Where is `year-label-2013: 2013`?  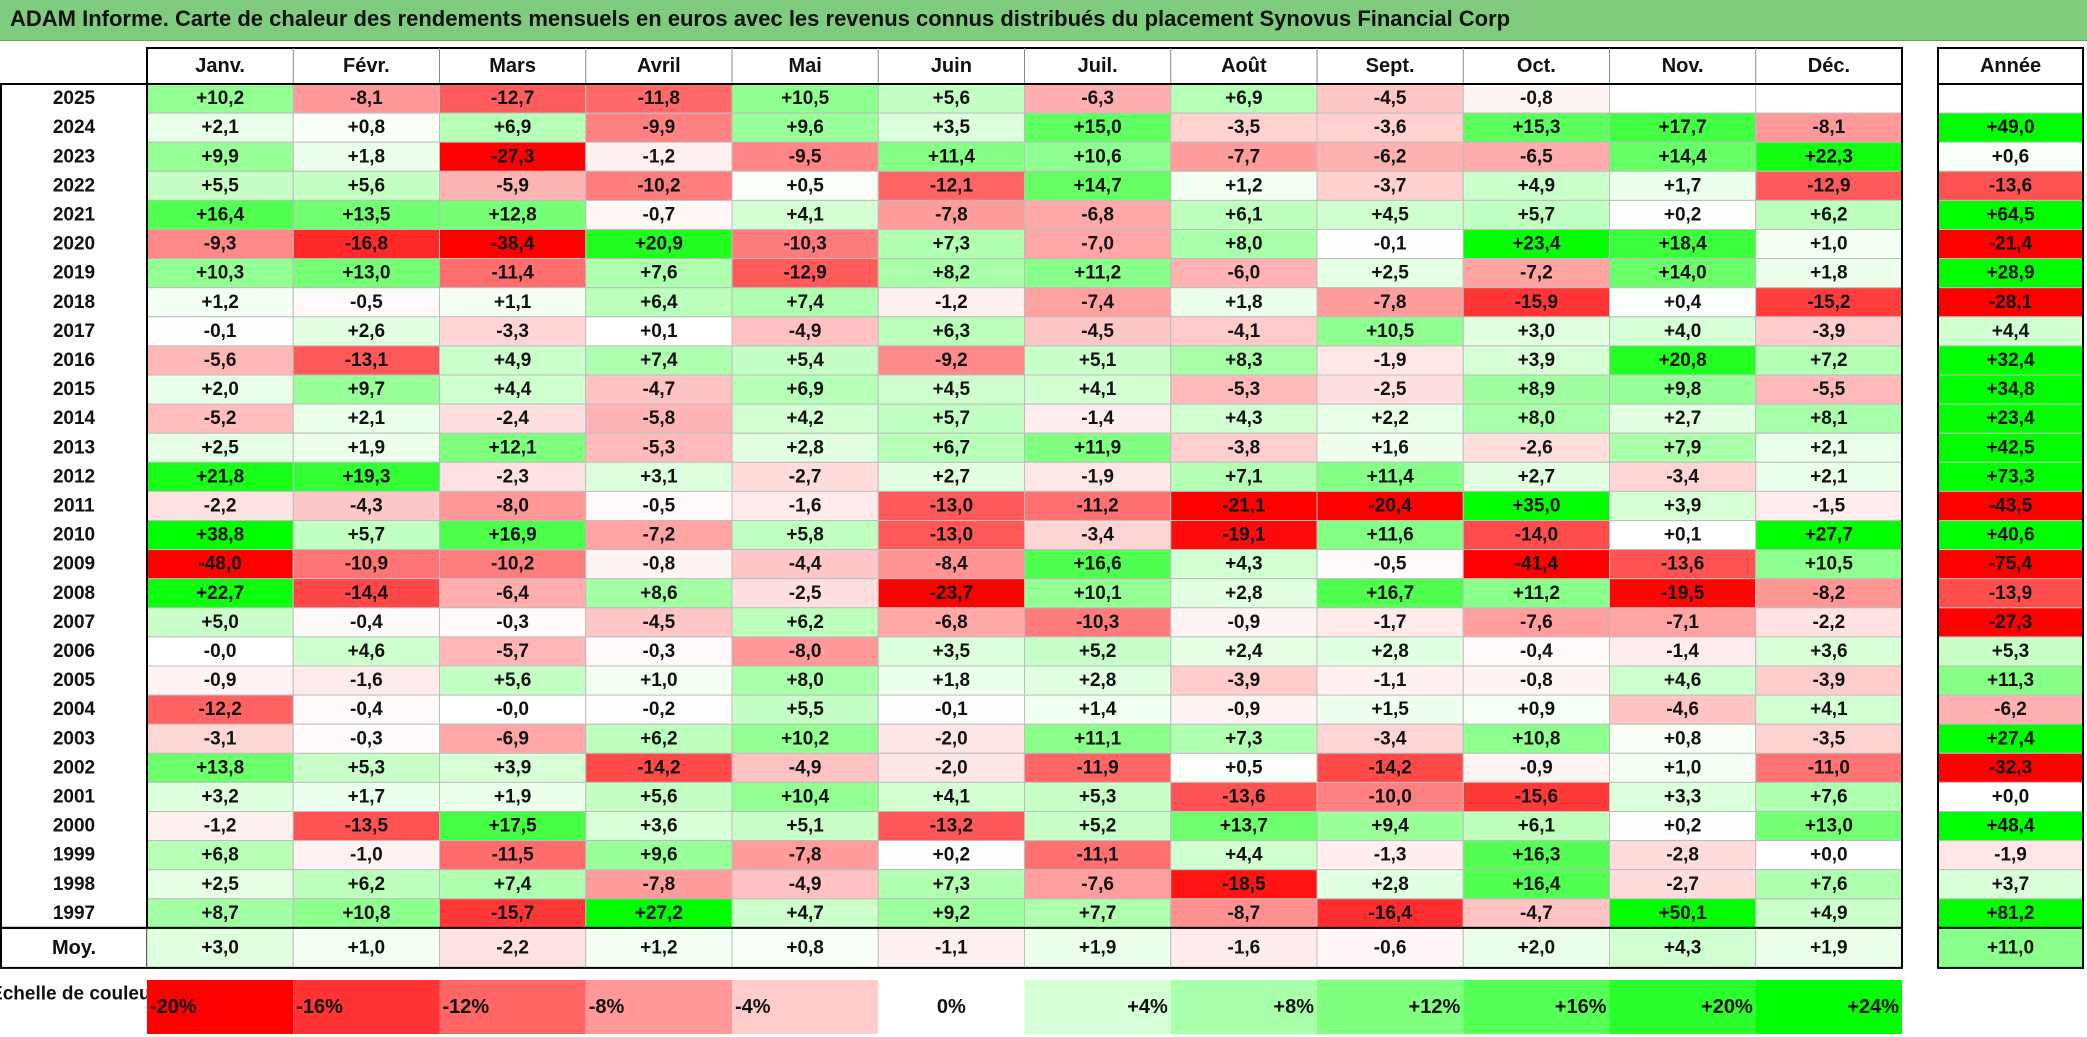
year-label-2013: 2013 is located at coordinates (74, 447).